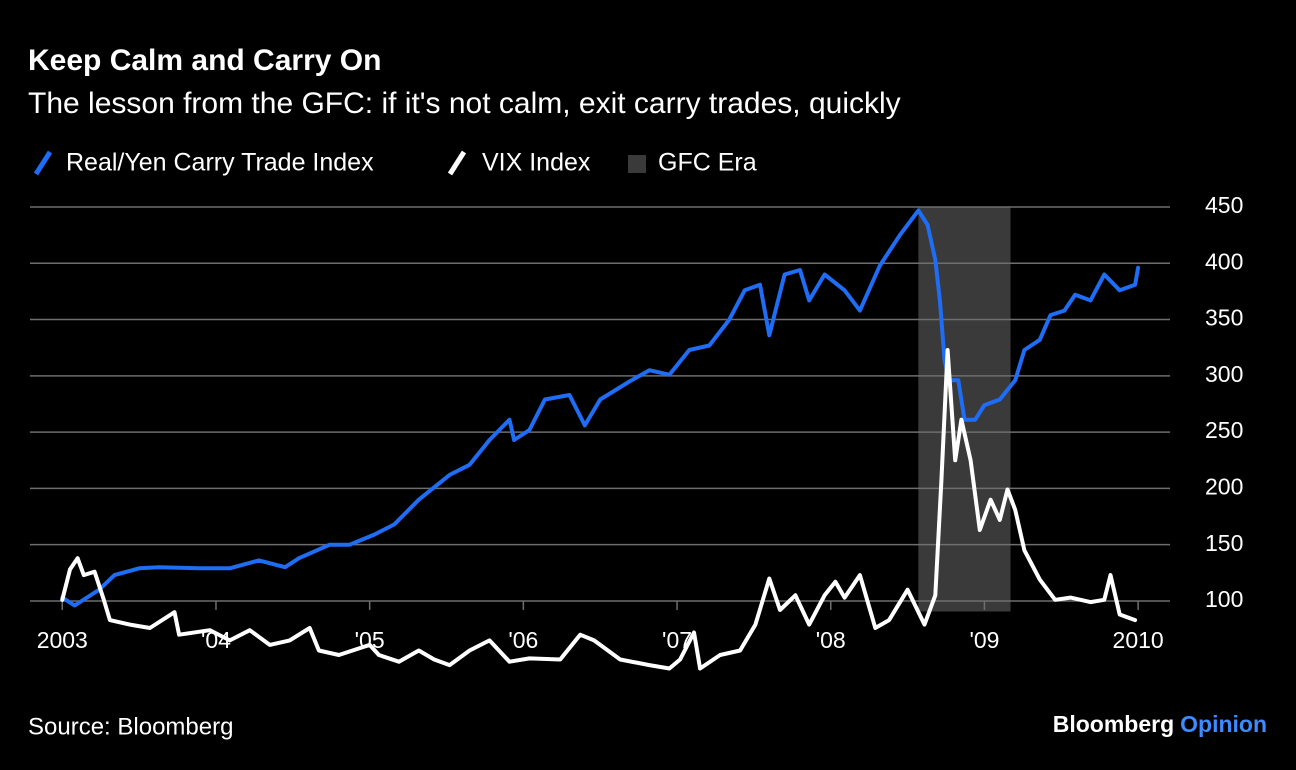 Image resolution: width=1296 pixels, height=770 pixels. I want to click on y-tick-label: 450, so click(1224, 205).